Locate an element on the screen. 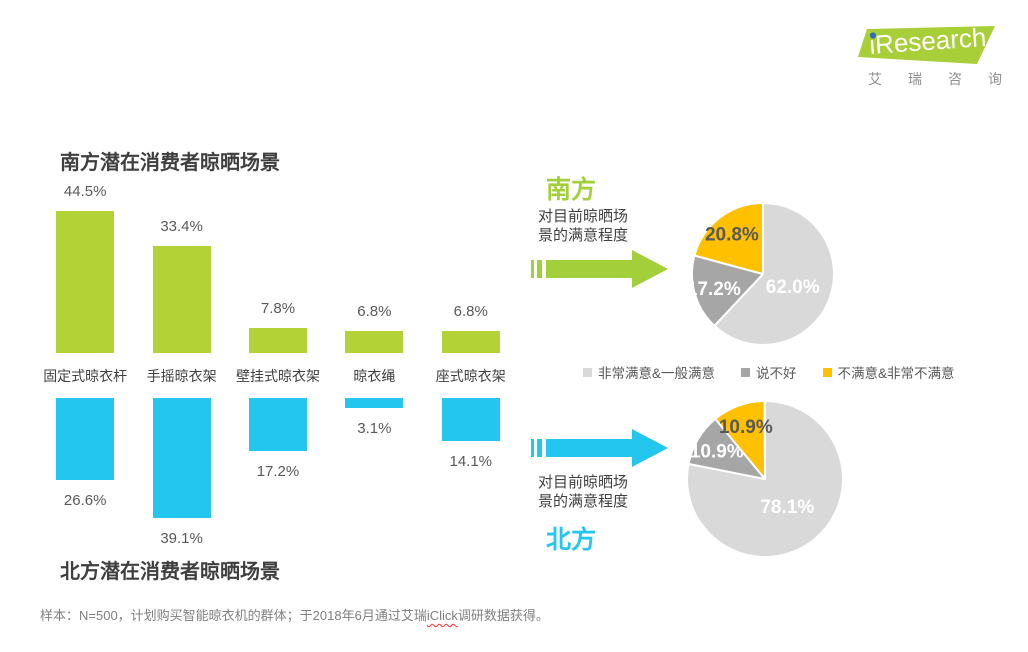  north-bar-value: 39.1% is located at coordinates (181, 538).